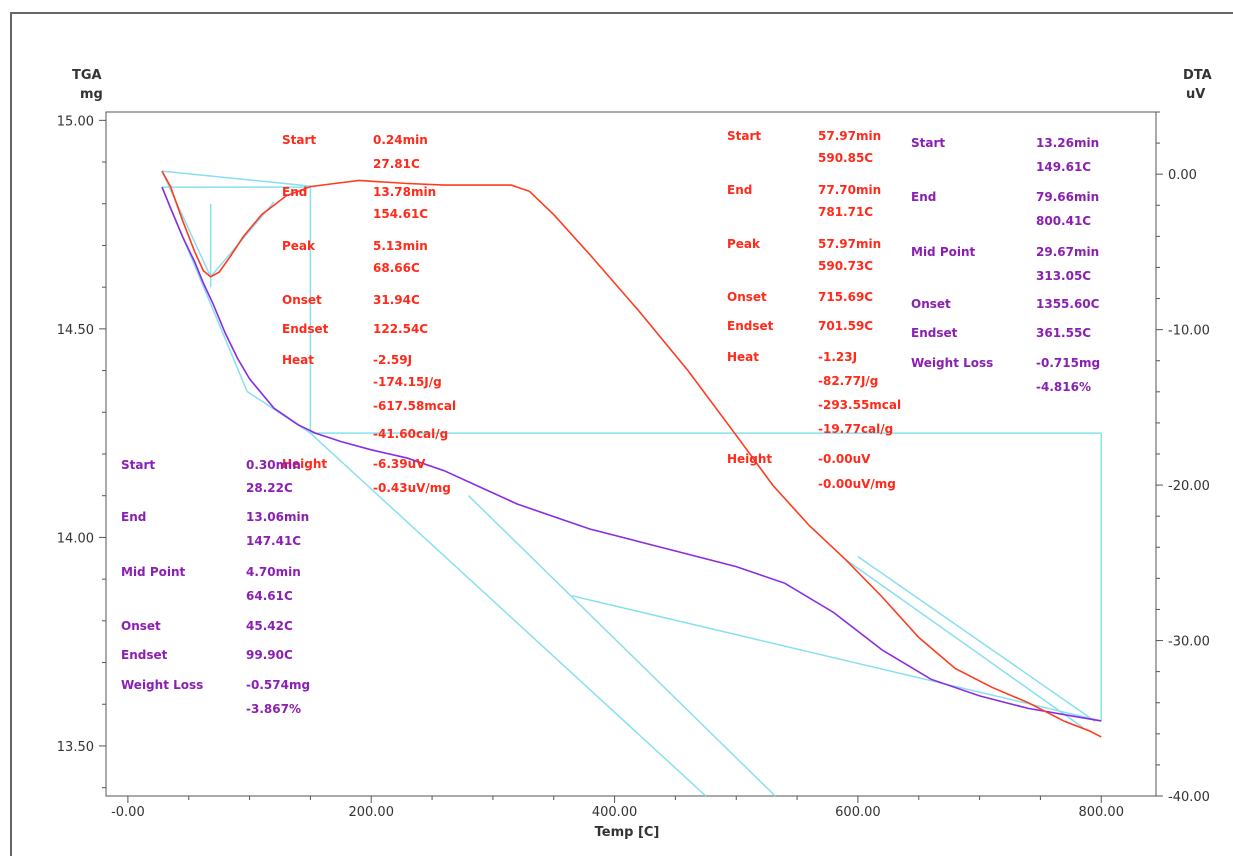 The height and width of the screenshot is (856, 1233). Describe the element at coordinates (396, 164) in the screenshot. I see `annotation-value: 27.81C` at that location.